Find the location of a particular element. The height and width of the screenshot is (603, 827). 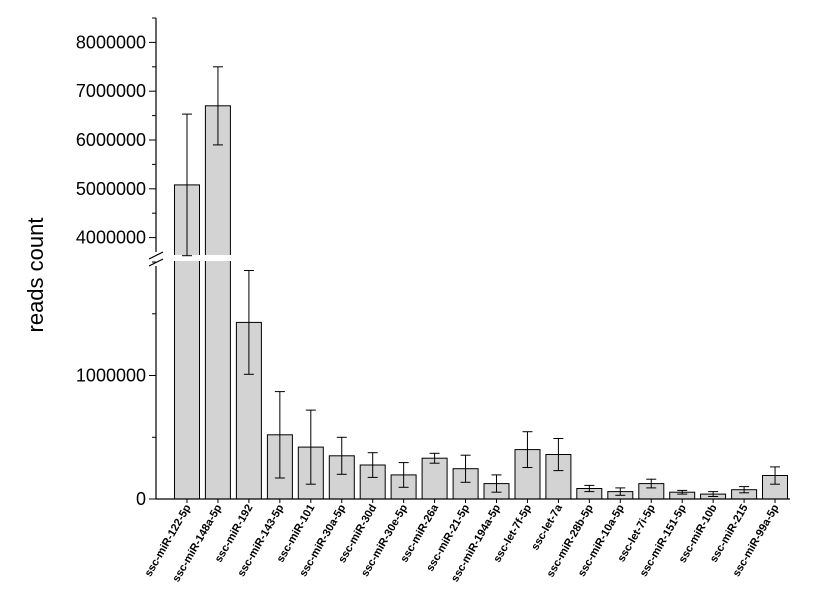

y-tick-label-7000000: 7000000 is located at coordinates (111, 91).